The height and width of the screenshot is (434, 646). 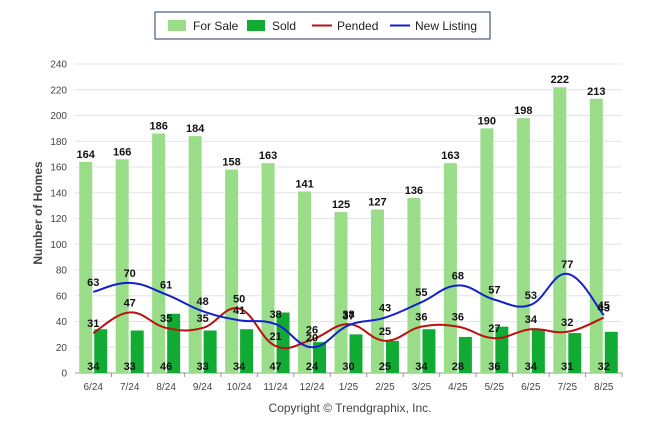 I want to click on sold-label-8-25: 32, so click(x=604, y=367).